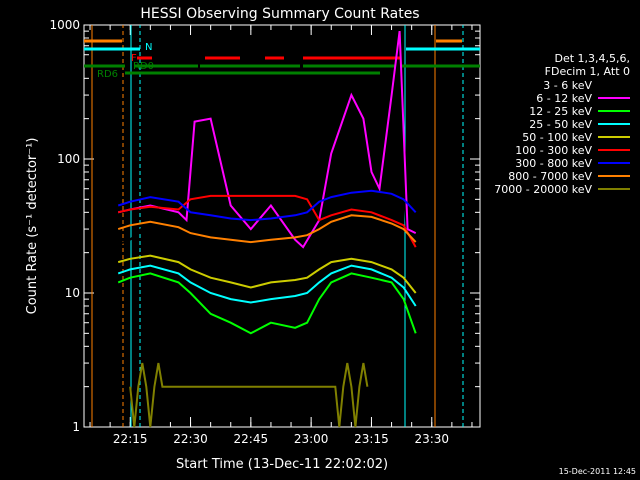 The image size is (640, 480). I want to click on x-tick-labels: 22:15 22:30 22:45 23:00 23:15 23:30, so click(281, 439).